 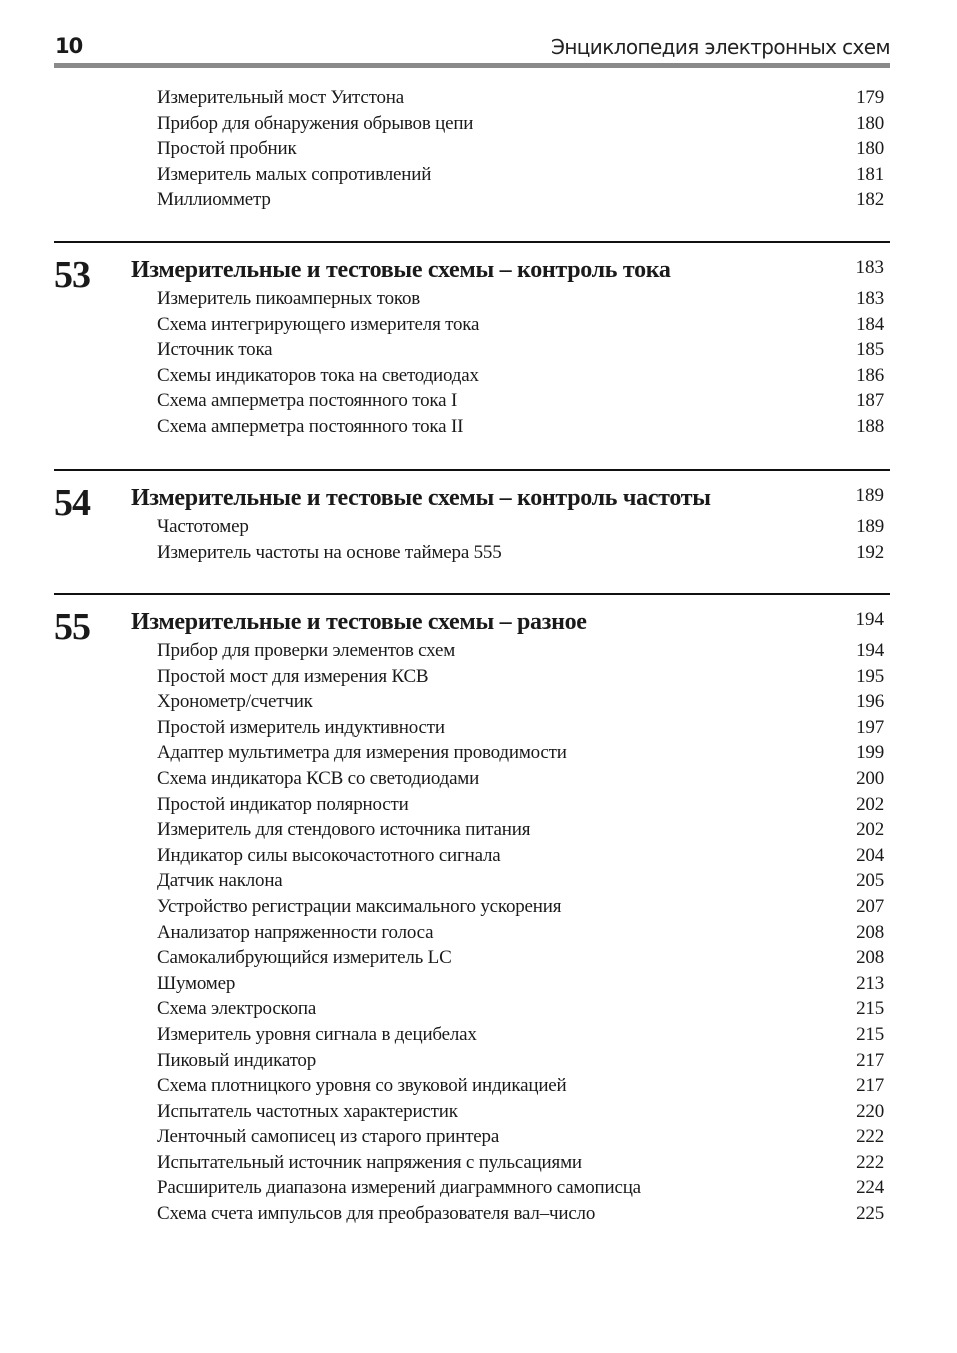 I want to click on toc-entry-title: Простой пробник, so click(x=227, y=149).